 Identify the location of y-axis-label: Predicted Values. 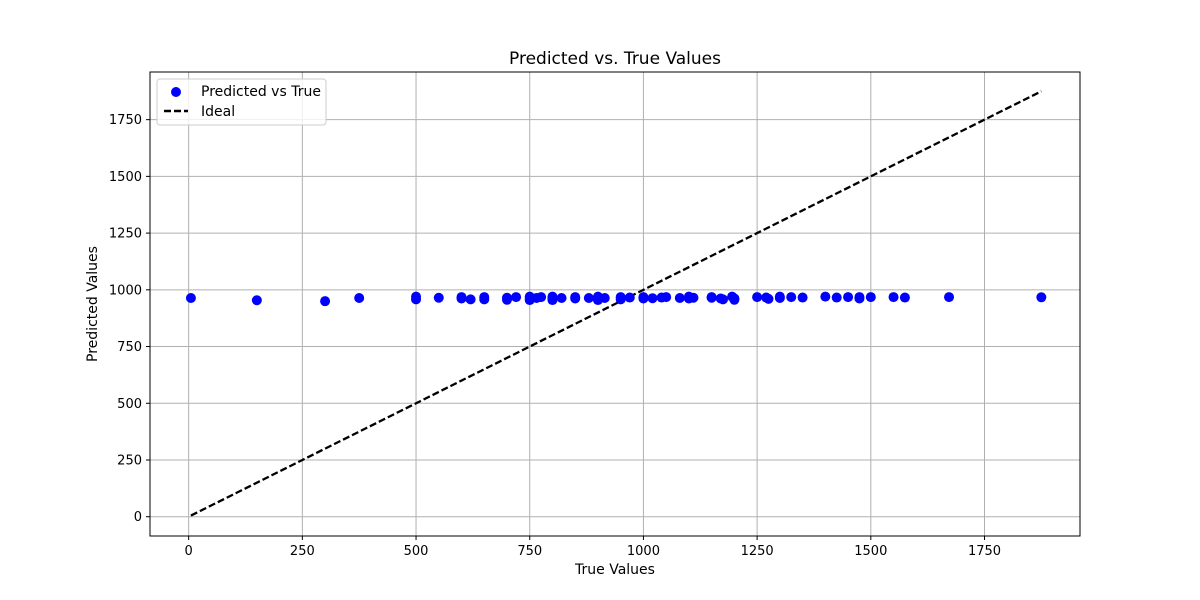
(93, 304).